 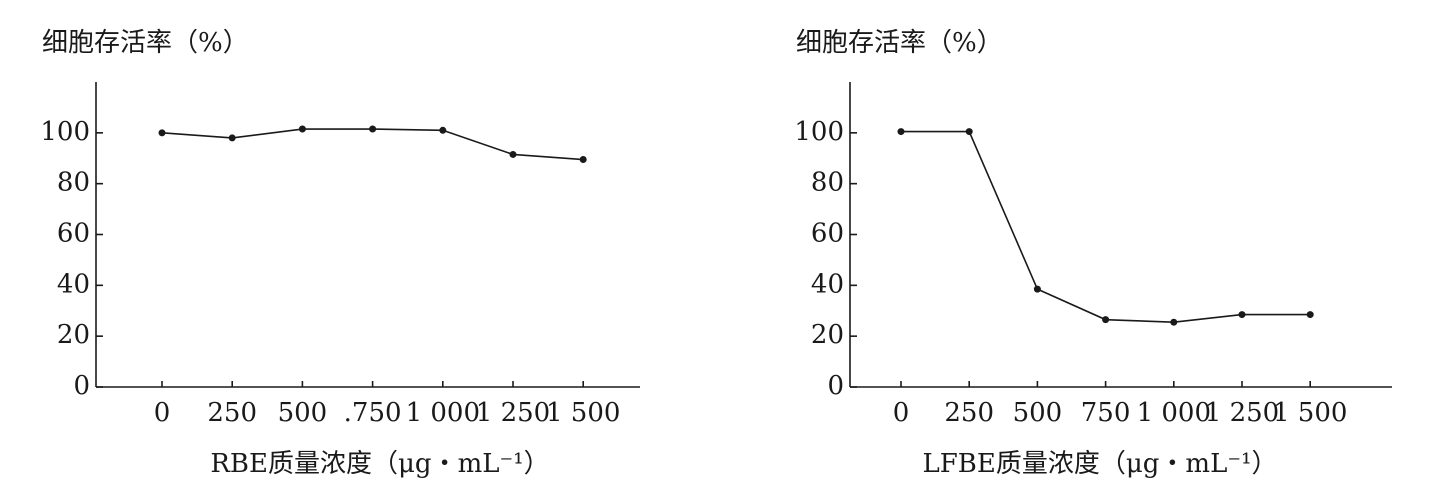 What do you see at coordinates (1106, 413) in the screenshot?
I see `x-tick-label: 750` at bounding box center [1106, 413].